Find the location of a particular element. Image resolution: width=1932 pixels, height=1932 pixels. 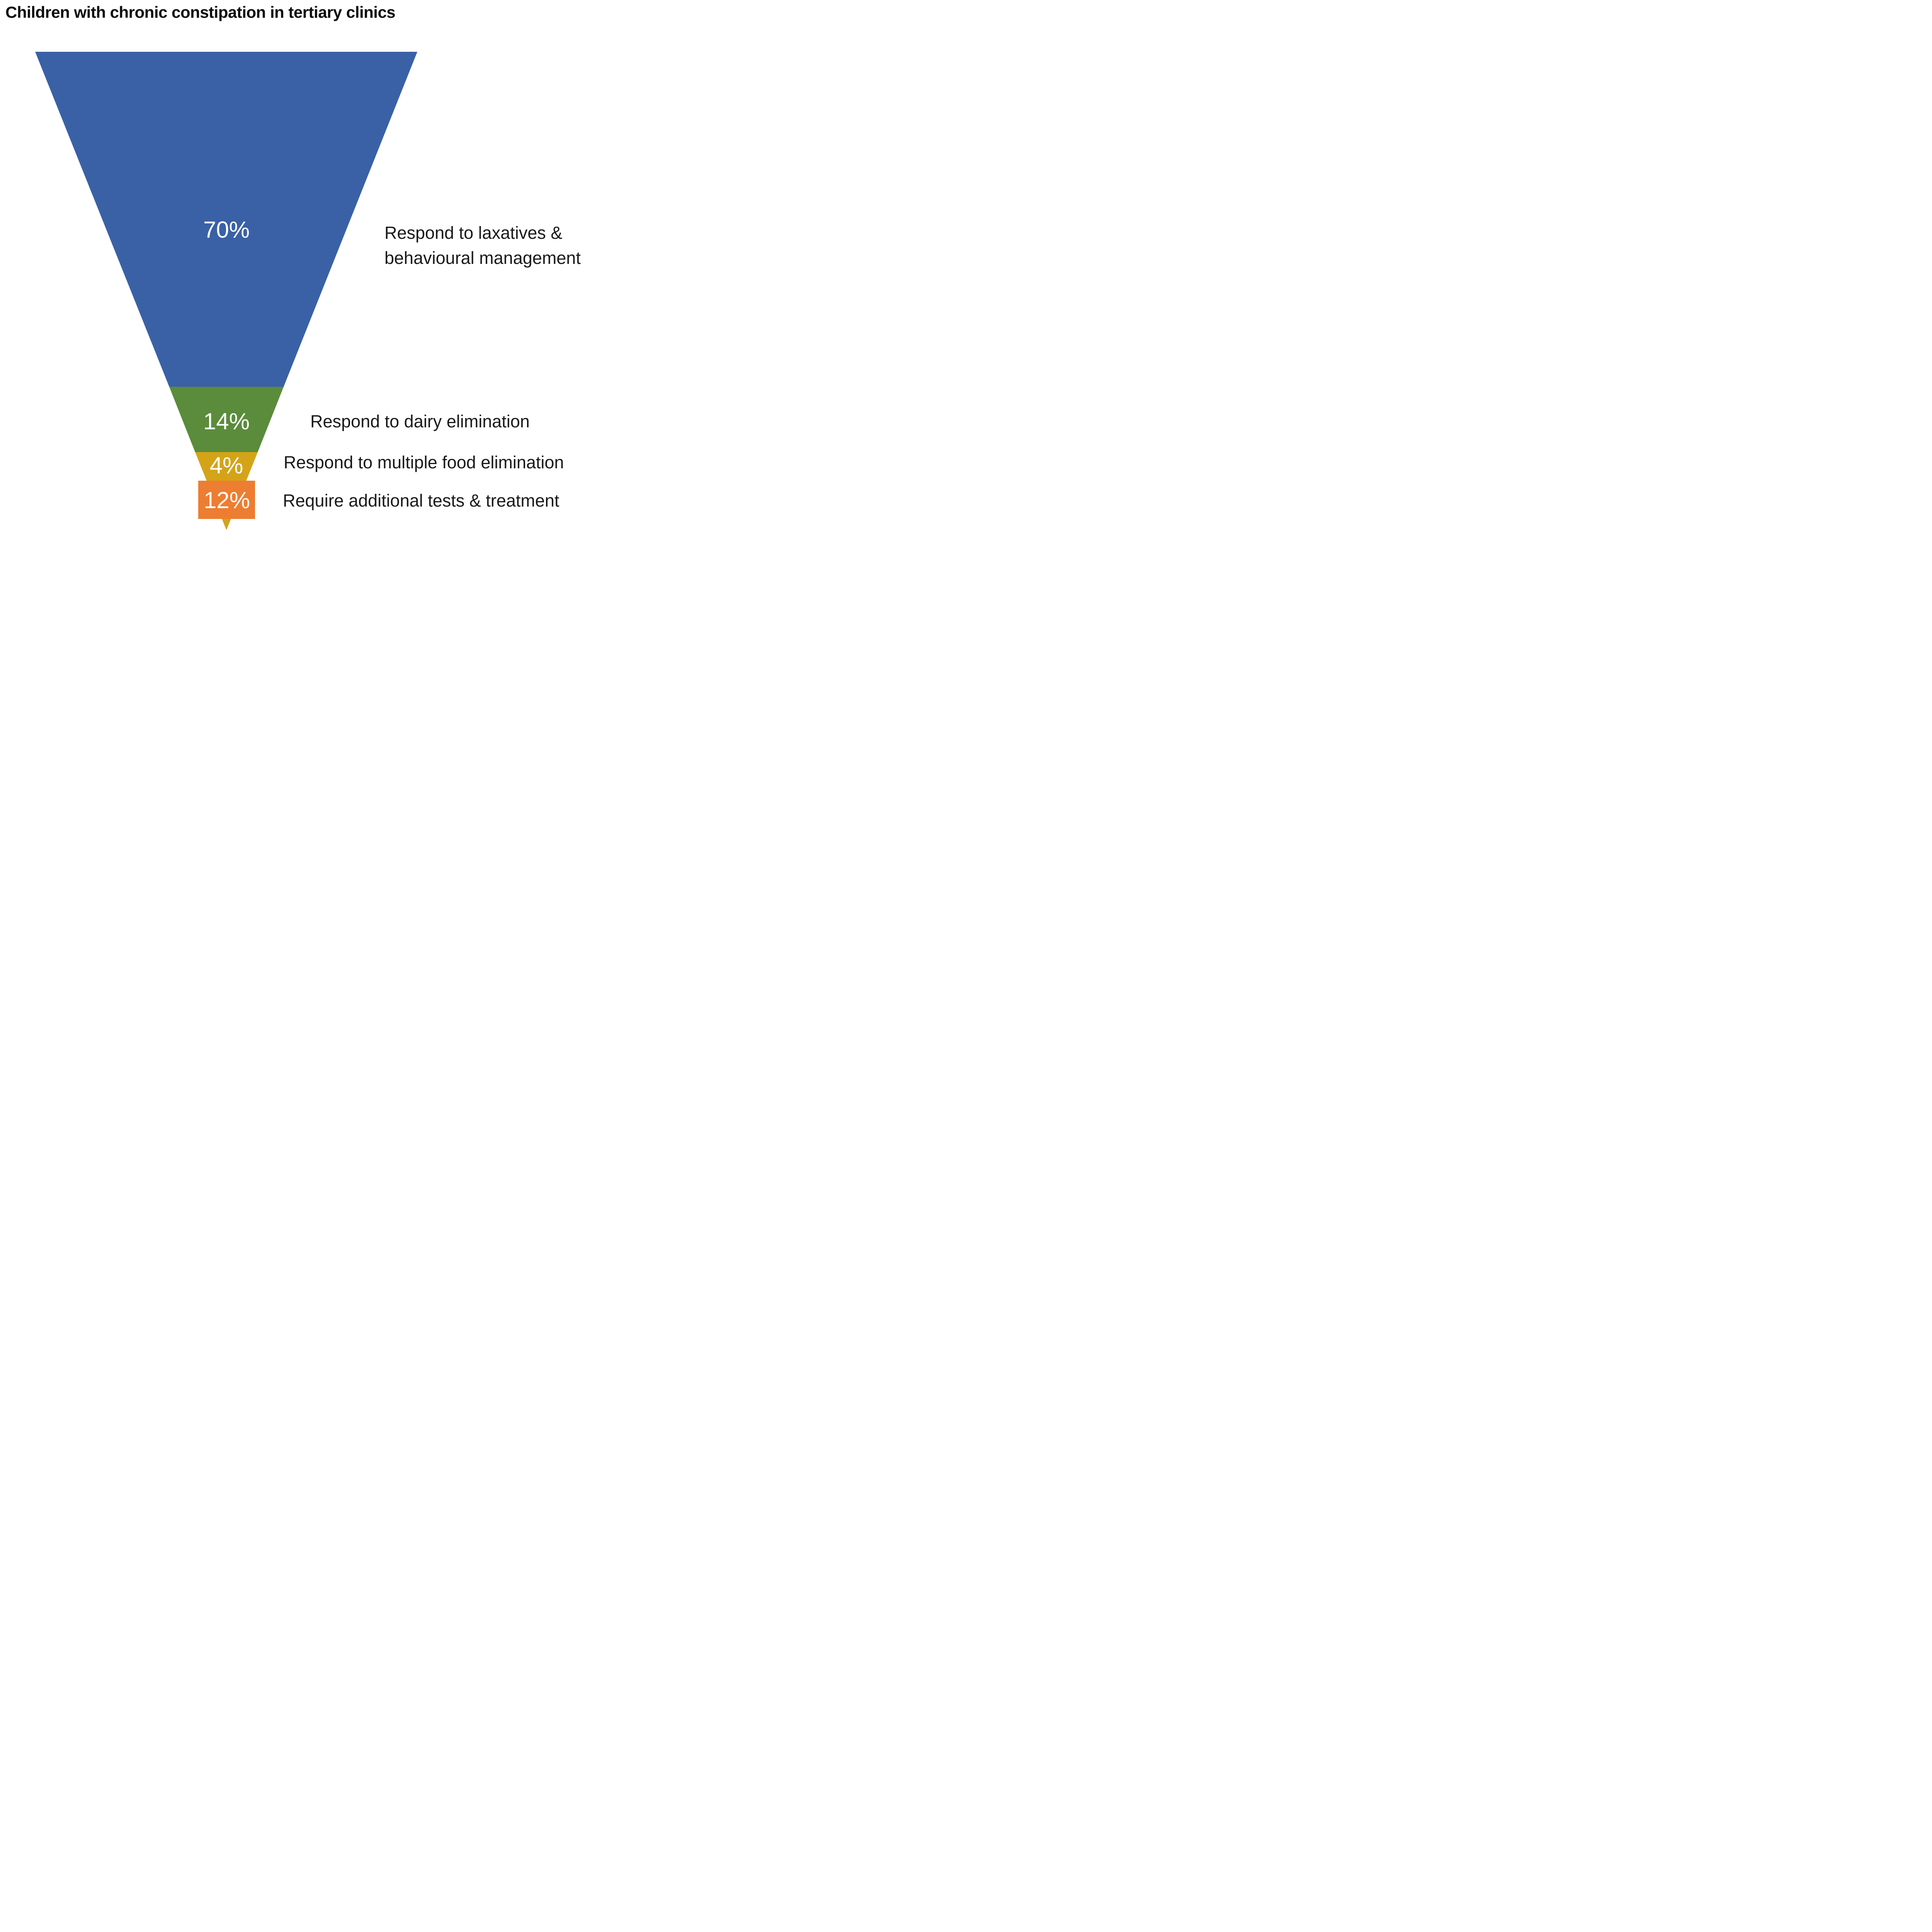

stage-label-laxatives-line2: behavioural management is located at coordinates (482, 258).